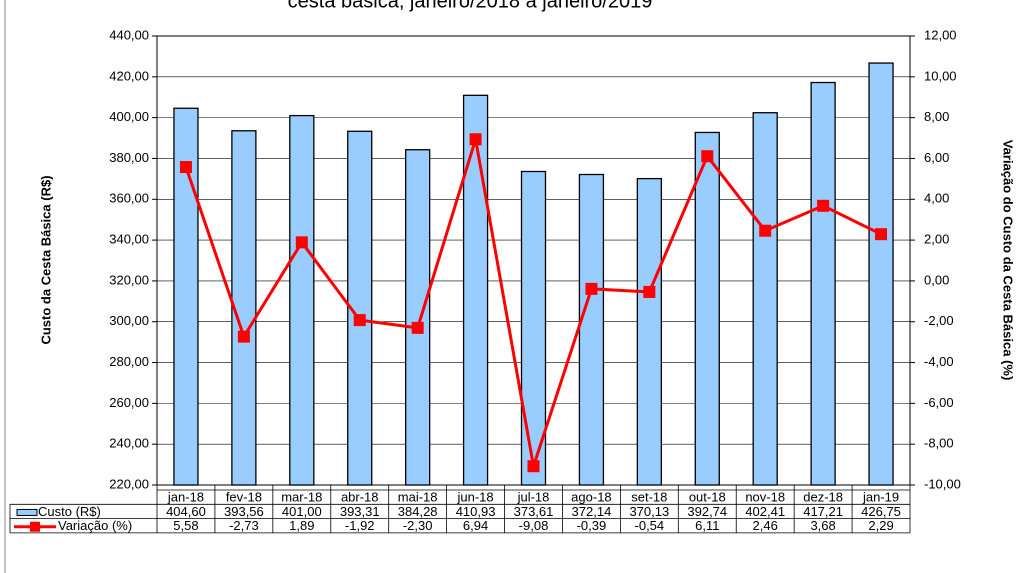  What do you see at coordinates (244, 511) in the screenshot?
I see `table-value: 393,56` at bounding box center [244, 511].